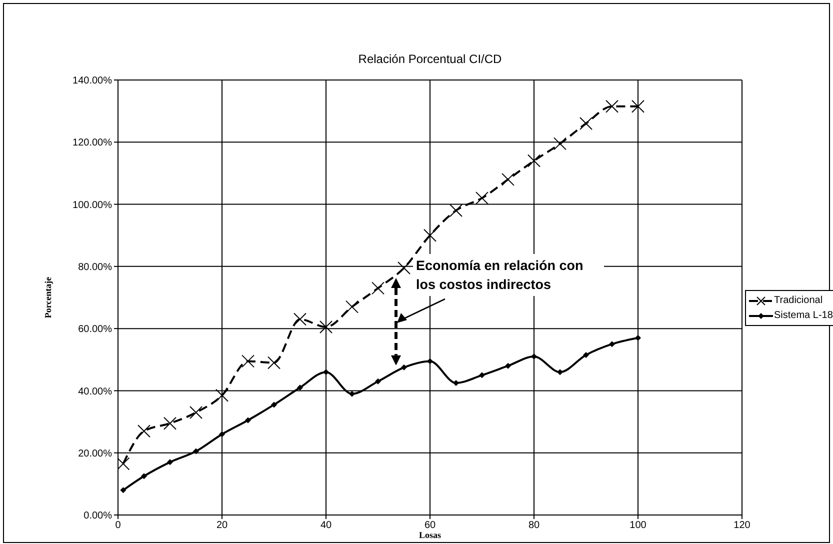 Image resolution: width=833 pixels, height=544 pixels. What do you see at coordinates (638, 526) in the screenshot?
I see `x-tick-label: 100` at bounding box center [638, 526].